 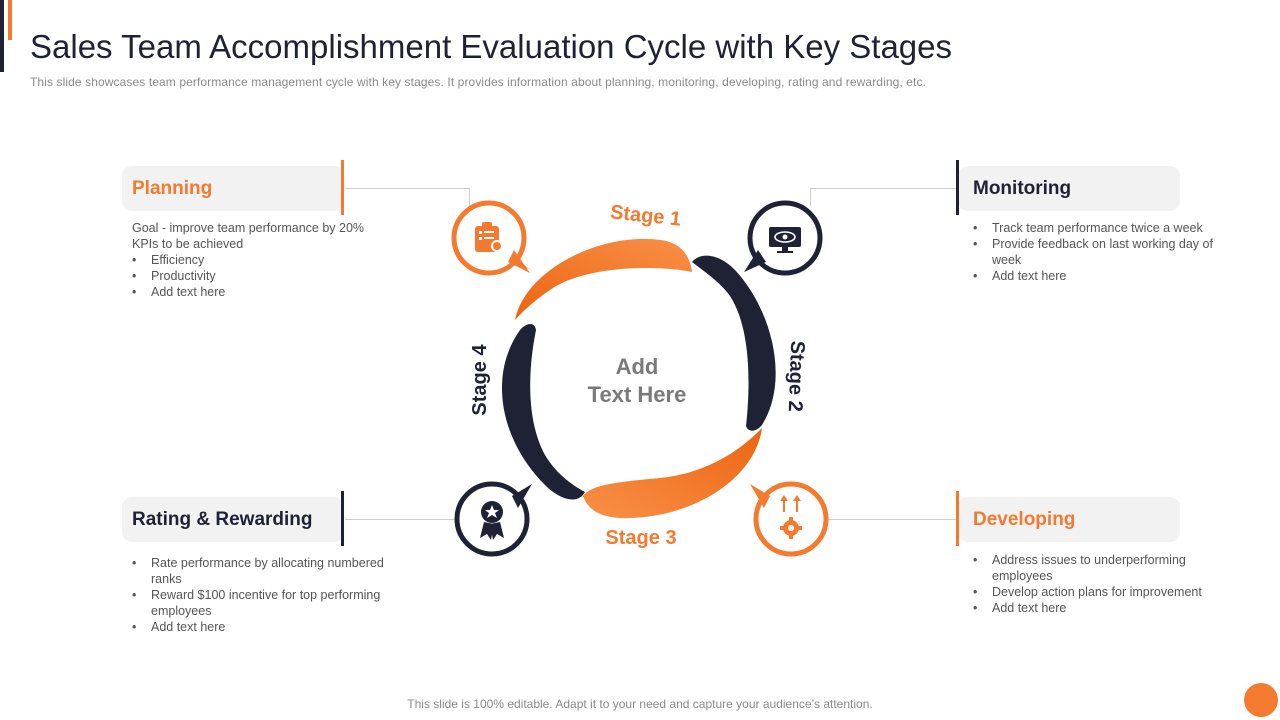 What do you see at coordinates (734, 343) in the screenshot?
I see `stage2-arc` at bounding box center [734, 343].